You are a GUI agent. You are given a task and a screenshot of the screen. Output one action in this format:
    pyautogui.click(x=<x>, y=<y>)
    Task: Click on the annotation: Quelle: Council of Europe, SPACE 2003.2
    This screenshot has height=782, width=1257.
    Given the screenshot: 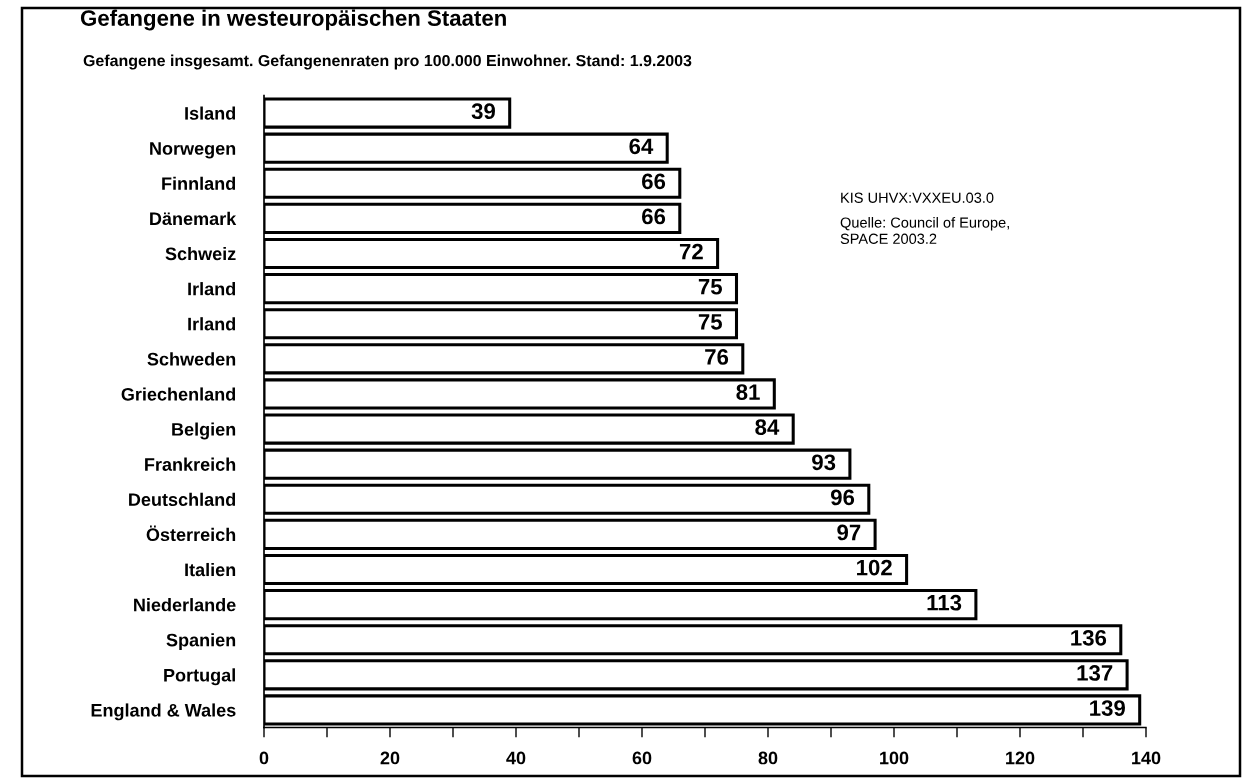 What is the action you would take?
    pyautogui.click(x=924, y=230)
    